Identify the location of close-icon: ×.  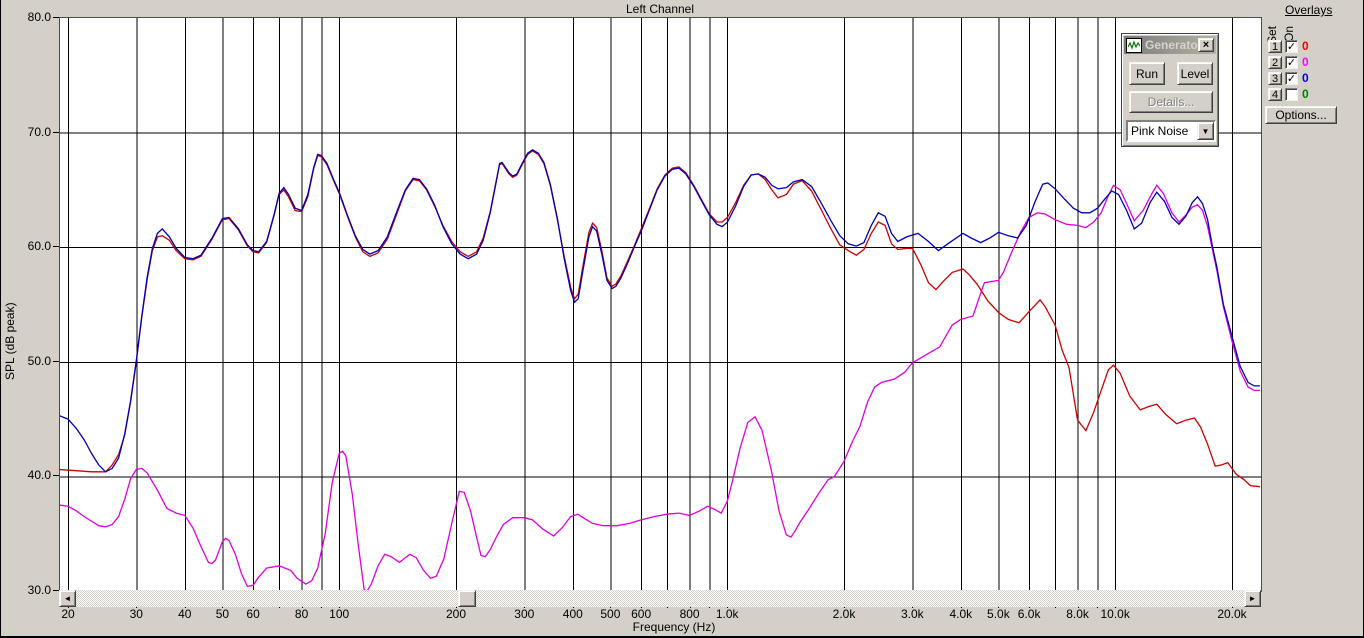
(1206, 45).